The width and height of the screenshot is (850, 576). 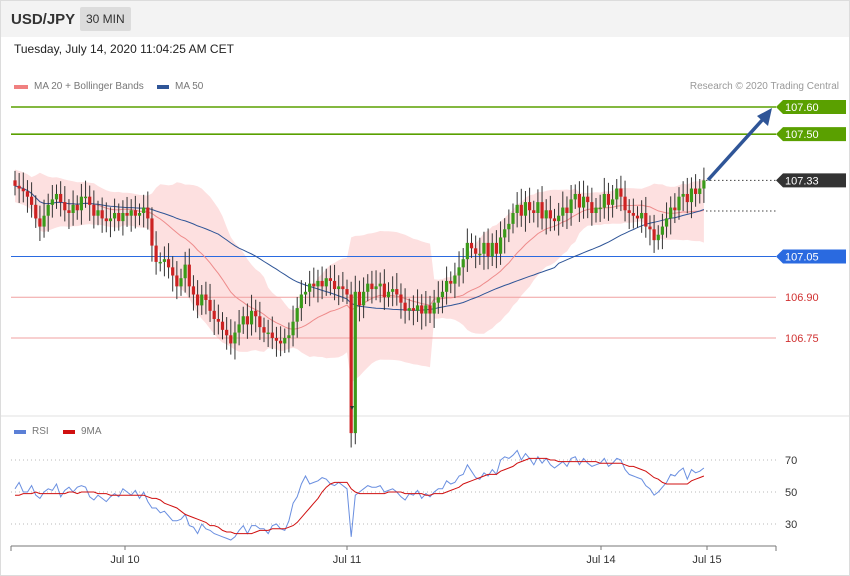 I want to click on ma50-swatch, so click(x=163, y=86).